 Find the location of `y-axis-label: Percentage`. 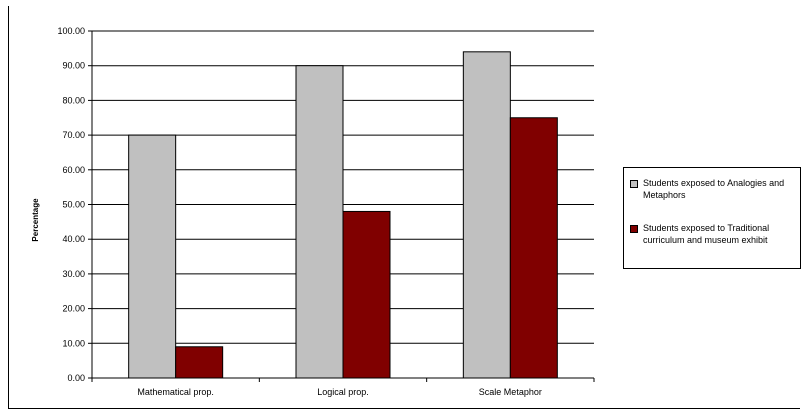

y-axis-label: Percentage is located at coordinates (35, 220).